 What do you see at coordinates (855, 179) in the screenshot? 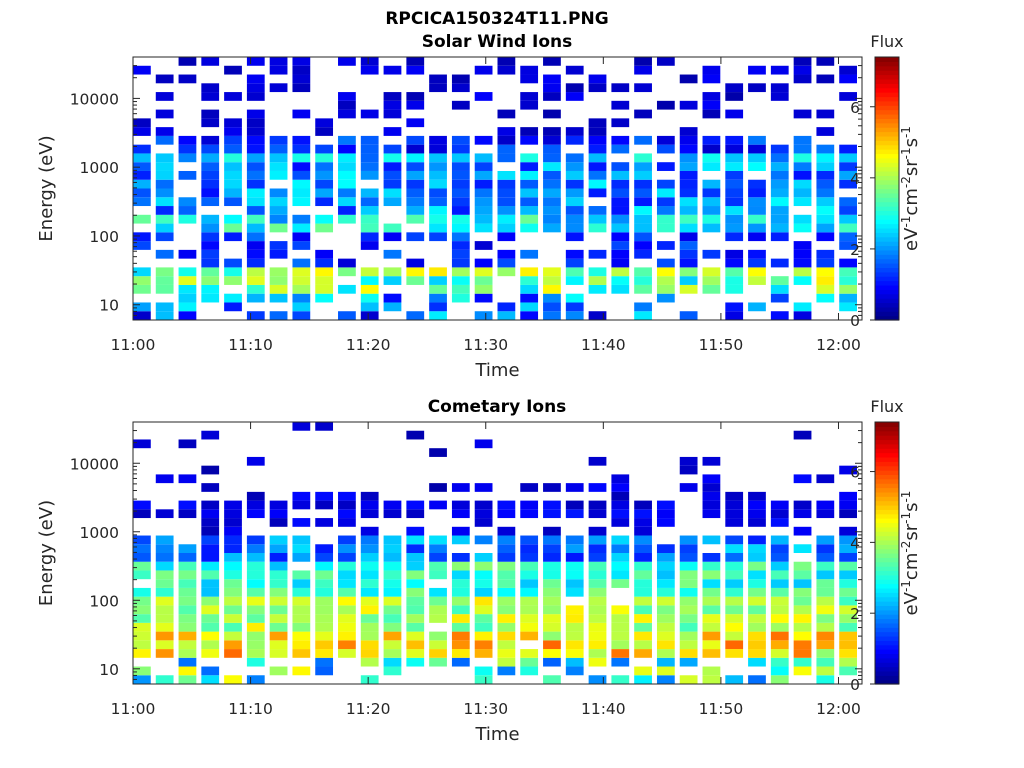
I see `colorbar-tick-label: 4` at bounding box center [855, 179].